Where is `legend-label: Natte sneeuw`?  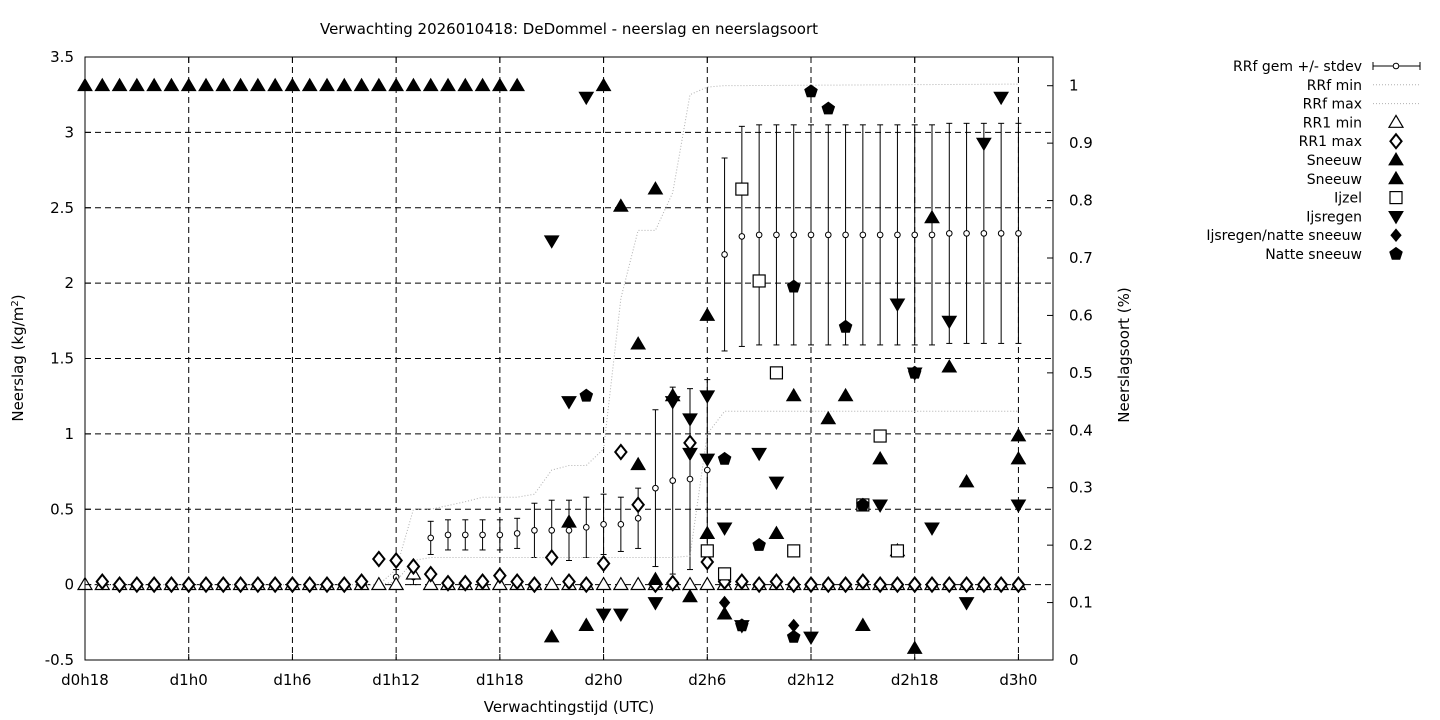
legend-label: Natte sneeuw is located at coordinates (1313, 255).